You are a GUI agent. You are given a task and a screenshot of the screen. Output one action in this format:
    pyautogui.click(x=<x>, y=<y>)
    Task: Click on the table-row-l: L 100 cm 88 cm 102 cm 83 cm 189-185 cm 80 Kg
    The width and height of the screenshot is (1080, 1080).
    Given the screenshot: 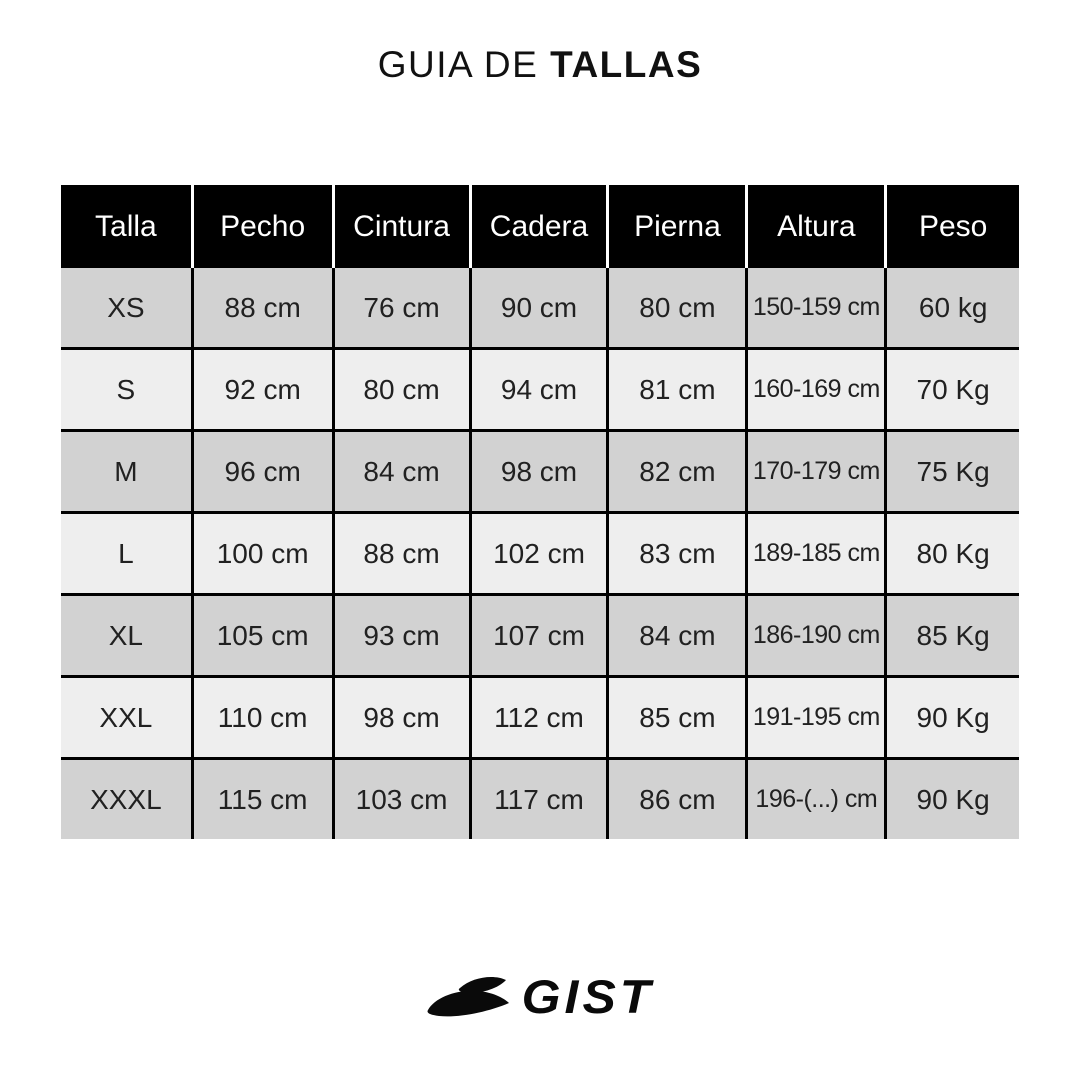 What is the action you would take?
    pyautogui.click(x=540, y=553)
    